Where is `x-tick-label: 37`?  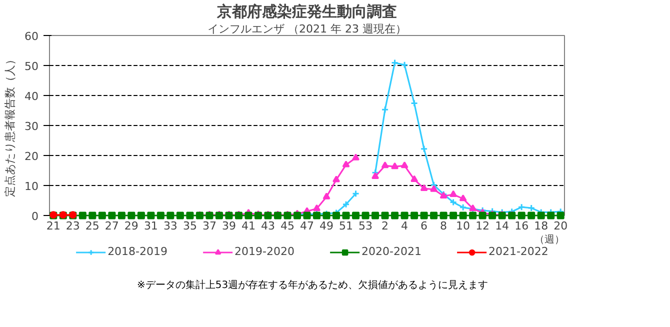
x-tick-label: 37 is located at coordinates (209, 226).